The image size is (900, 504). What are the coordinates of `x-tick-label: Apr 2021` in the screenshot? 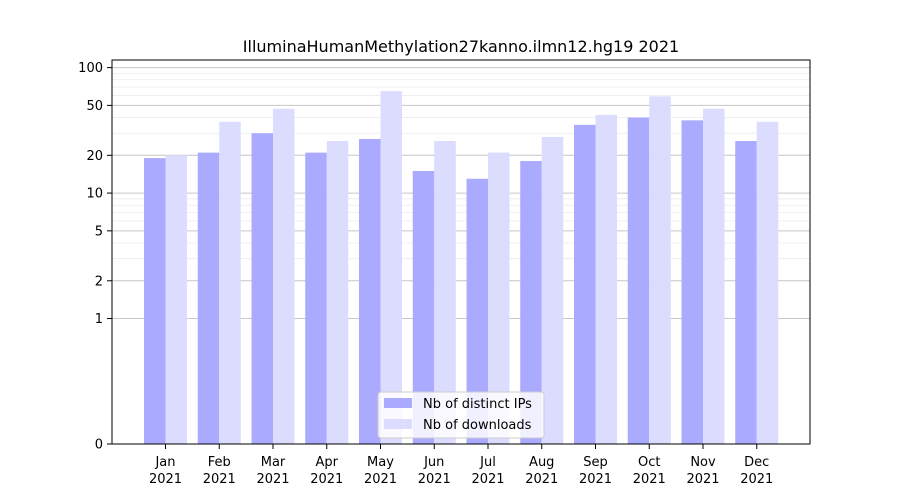 It's located at (326, 471).